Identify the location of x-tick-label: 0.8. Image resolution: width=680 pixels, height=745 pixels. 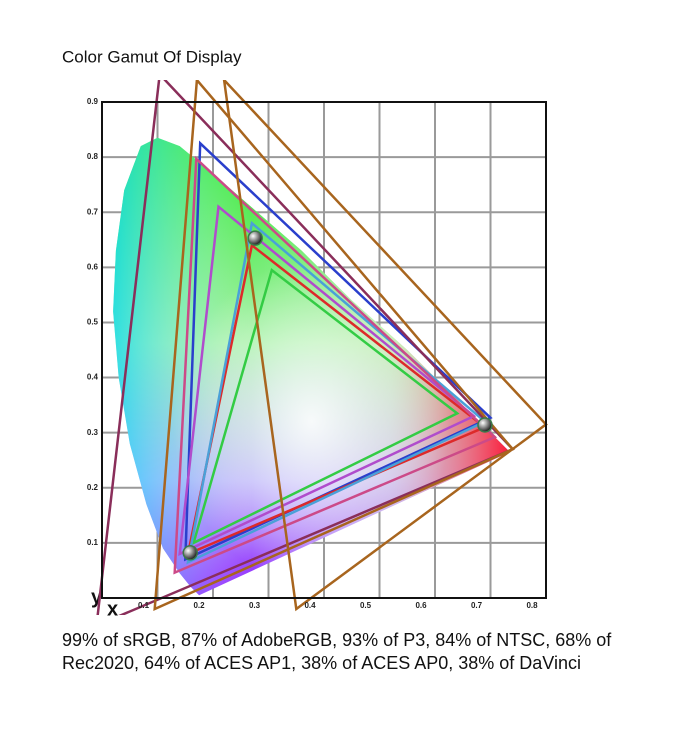
(532, 605).